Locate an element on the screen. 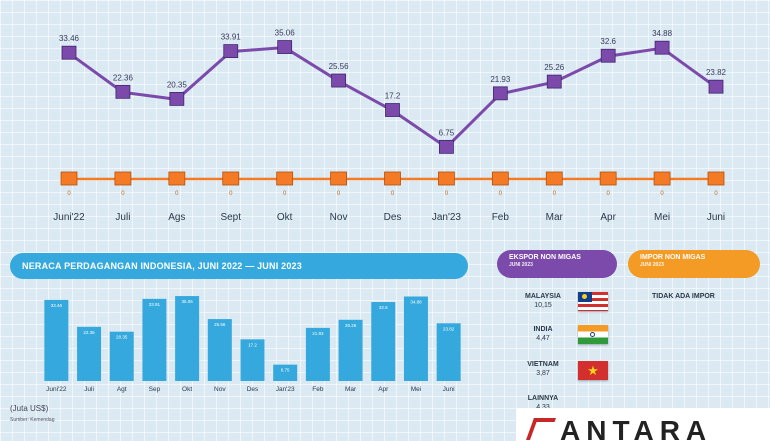 The image size is (770, 441). export-value-label: 6.75 is located at coordinates (447, 132).